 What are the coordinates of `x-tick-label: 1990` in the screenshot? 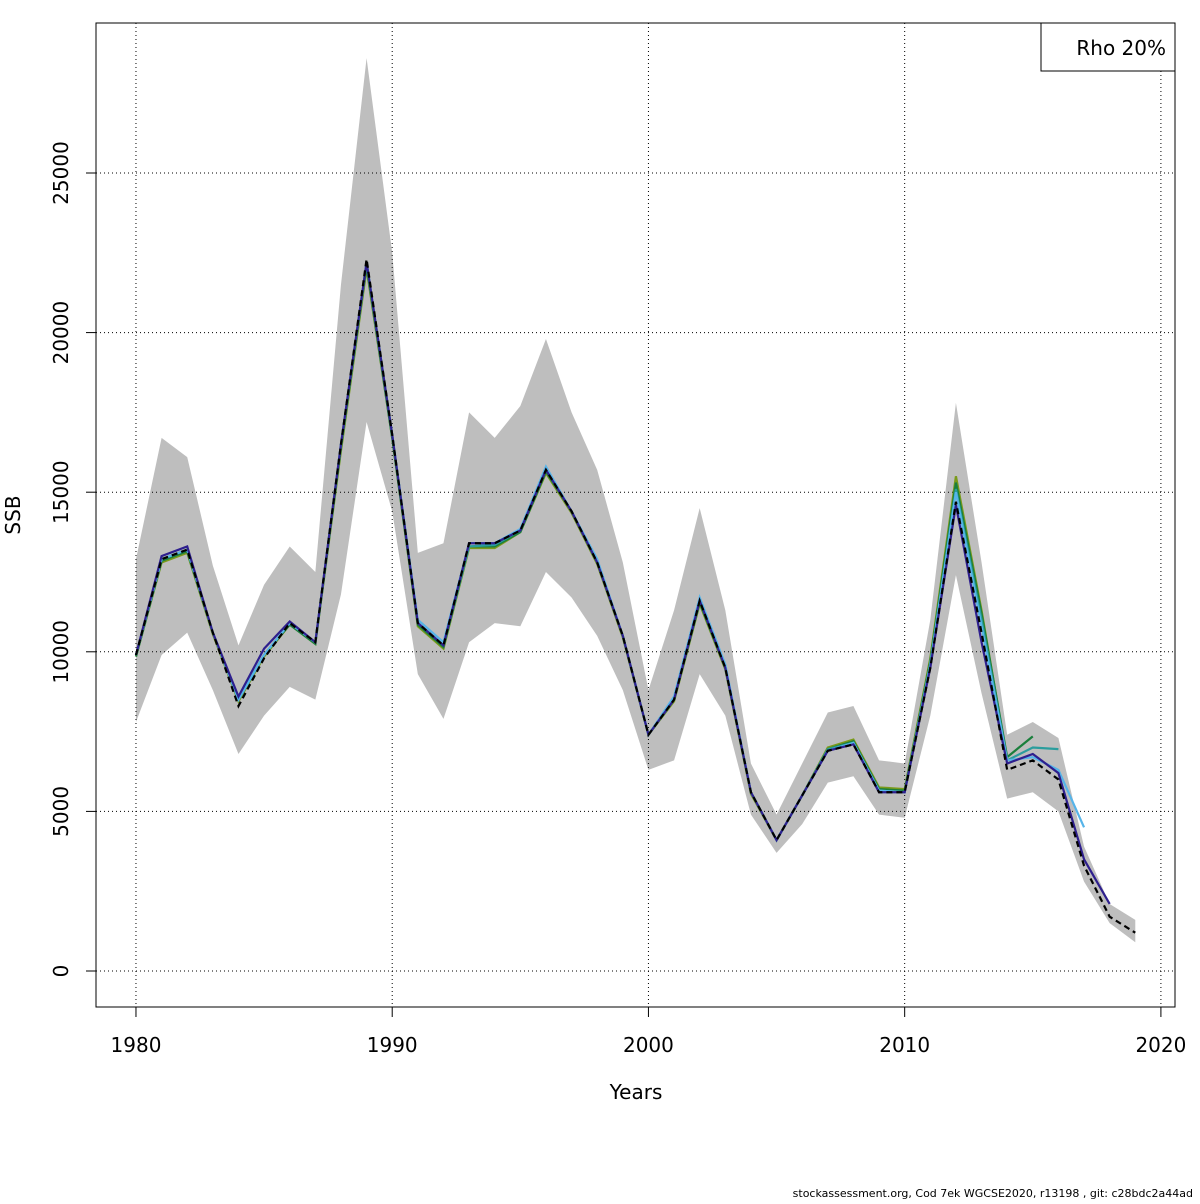 It's located at (392, 1045).